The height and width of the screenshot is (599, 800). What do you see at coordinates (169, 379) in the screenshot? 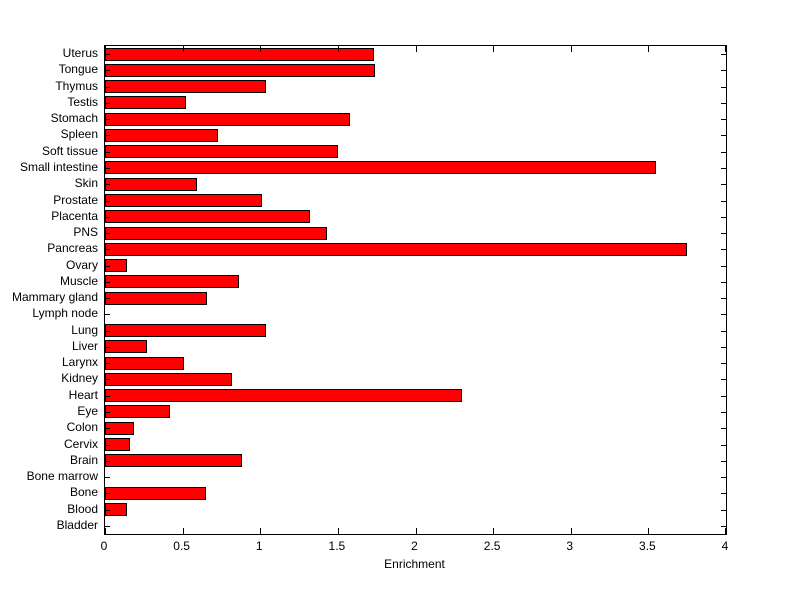
I see `bar-kidney` at bounding box center [169, 379].